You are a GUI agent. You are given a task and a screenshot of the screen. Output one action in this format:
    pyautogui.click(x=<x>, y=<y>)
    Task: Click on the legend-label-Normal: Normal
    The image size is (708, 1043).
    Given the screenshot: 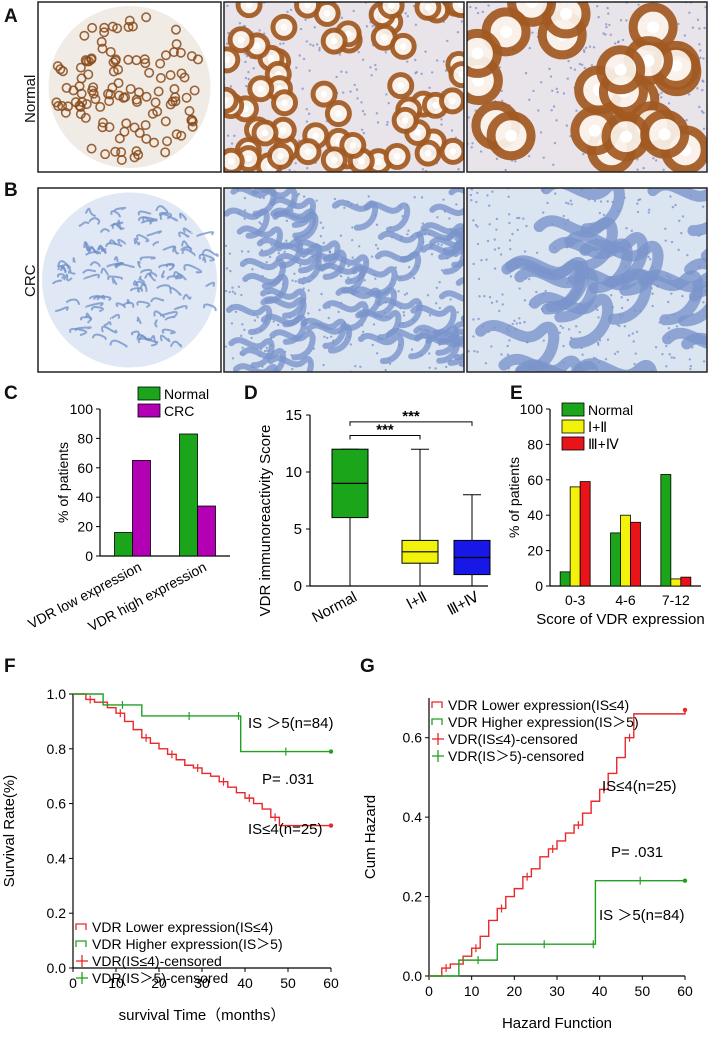 What is the action you would take?
    pyautogui.click(x=186, y=394)
    